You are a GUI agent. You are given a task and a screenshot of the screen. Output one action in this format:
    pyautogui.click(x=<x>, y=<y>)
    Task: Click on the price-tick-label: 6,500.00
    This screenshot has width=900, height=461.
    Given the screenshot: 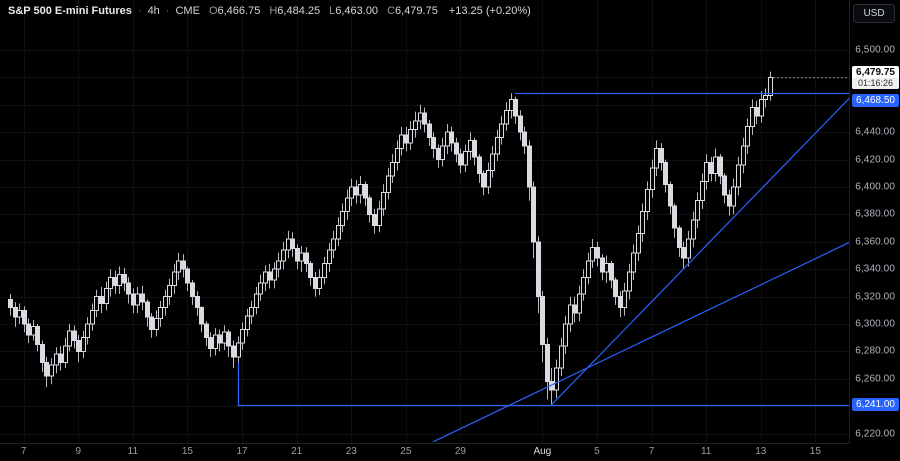 What is the action you would take?
    pyautogui.click(x=875, y=50)
    